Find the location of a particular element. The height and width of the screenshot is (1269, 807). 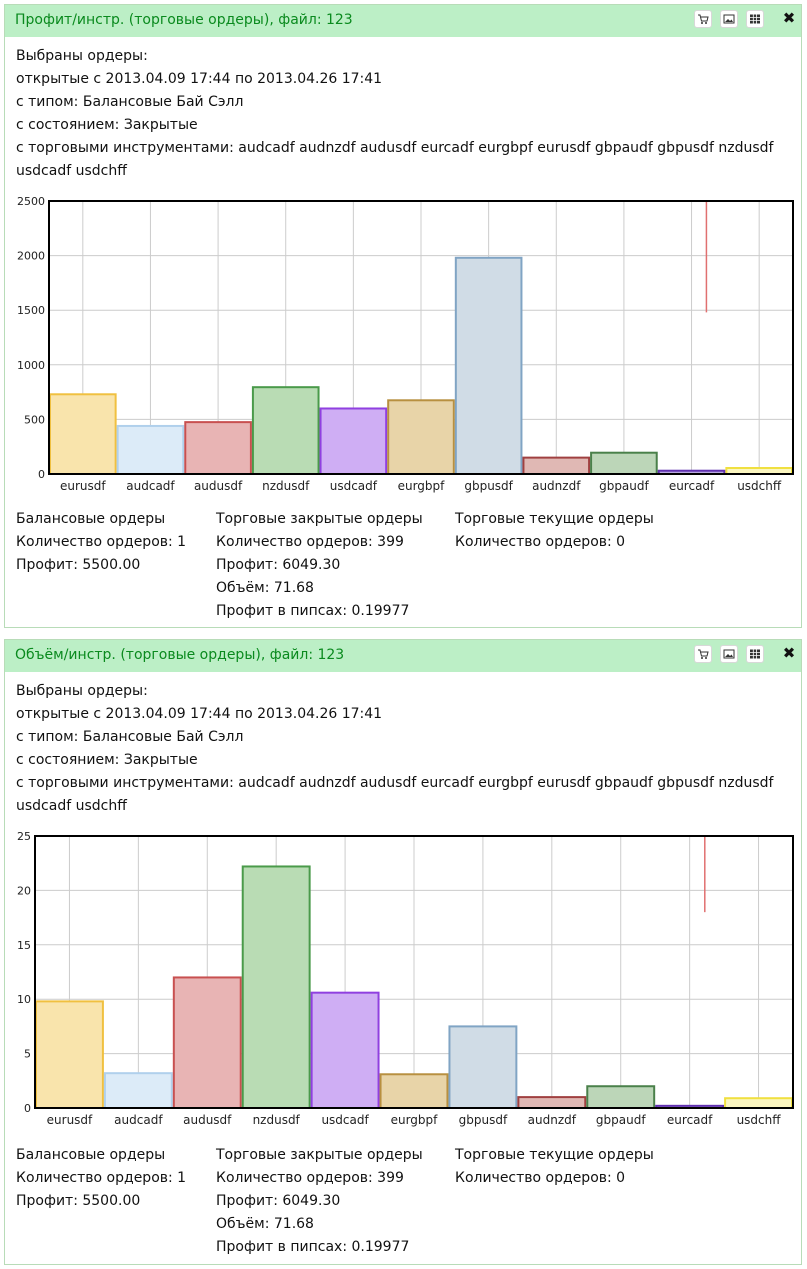

y-tick-label: 20 is located at coordinates (24, 890).